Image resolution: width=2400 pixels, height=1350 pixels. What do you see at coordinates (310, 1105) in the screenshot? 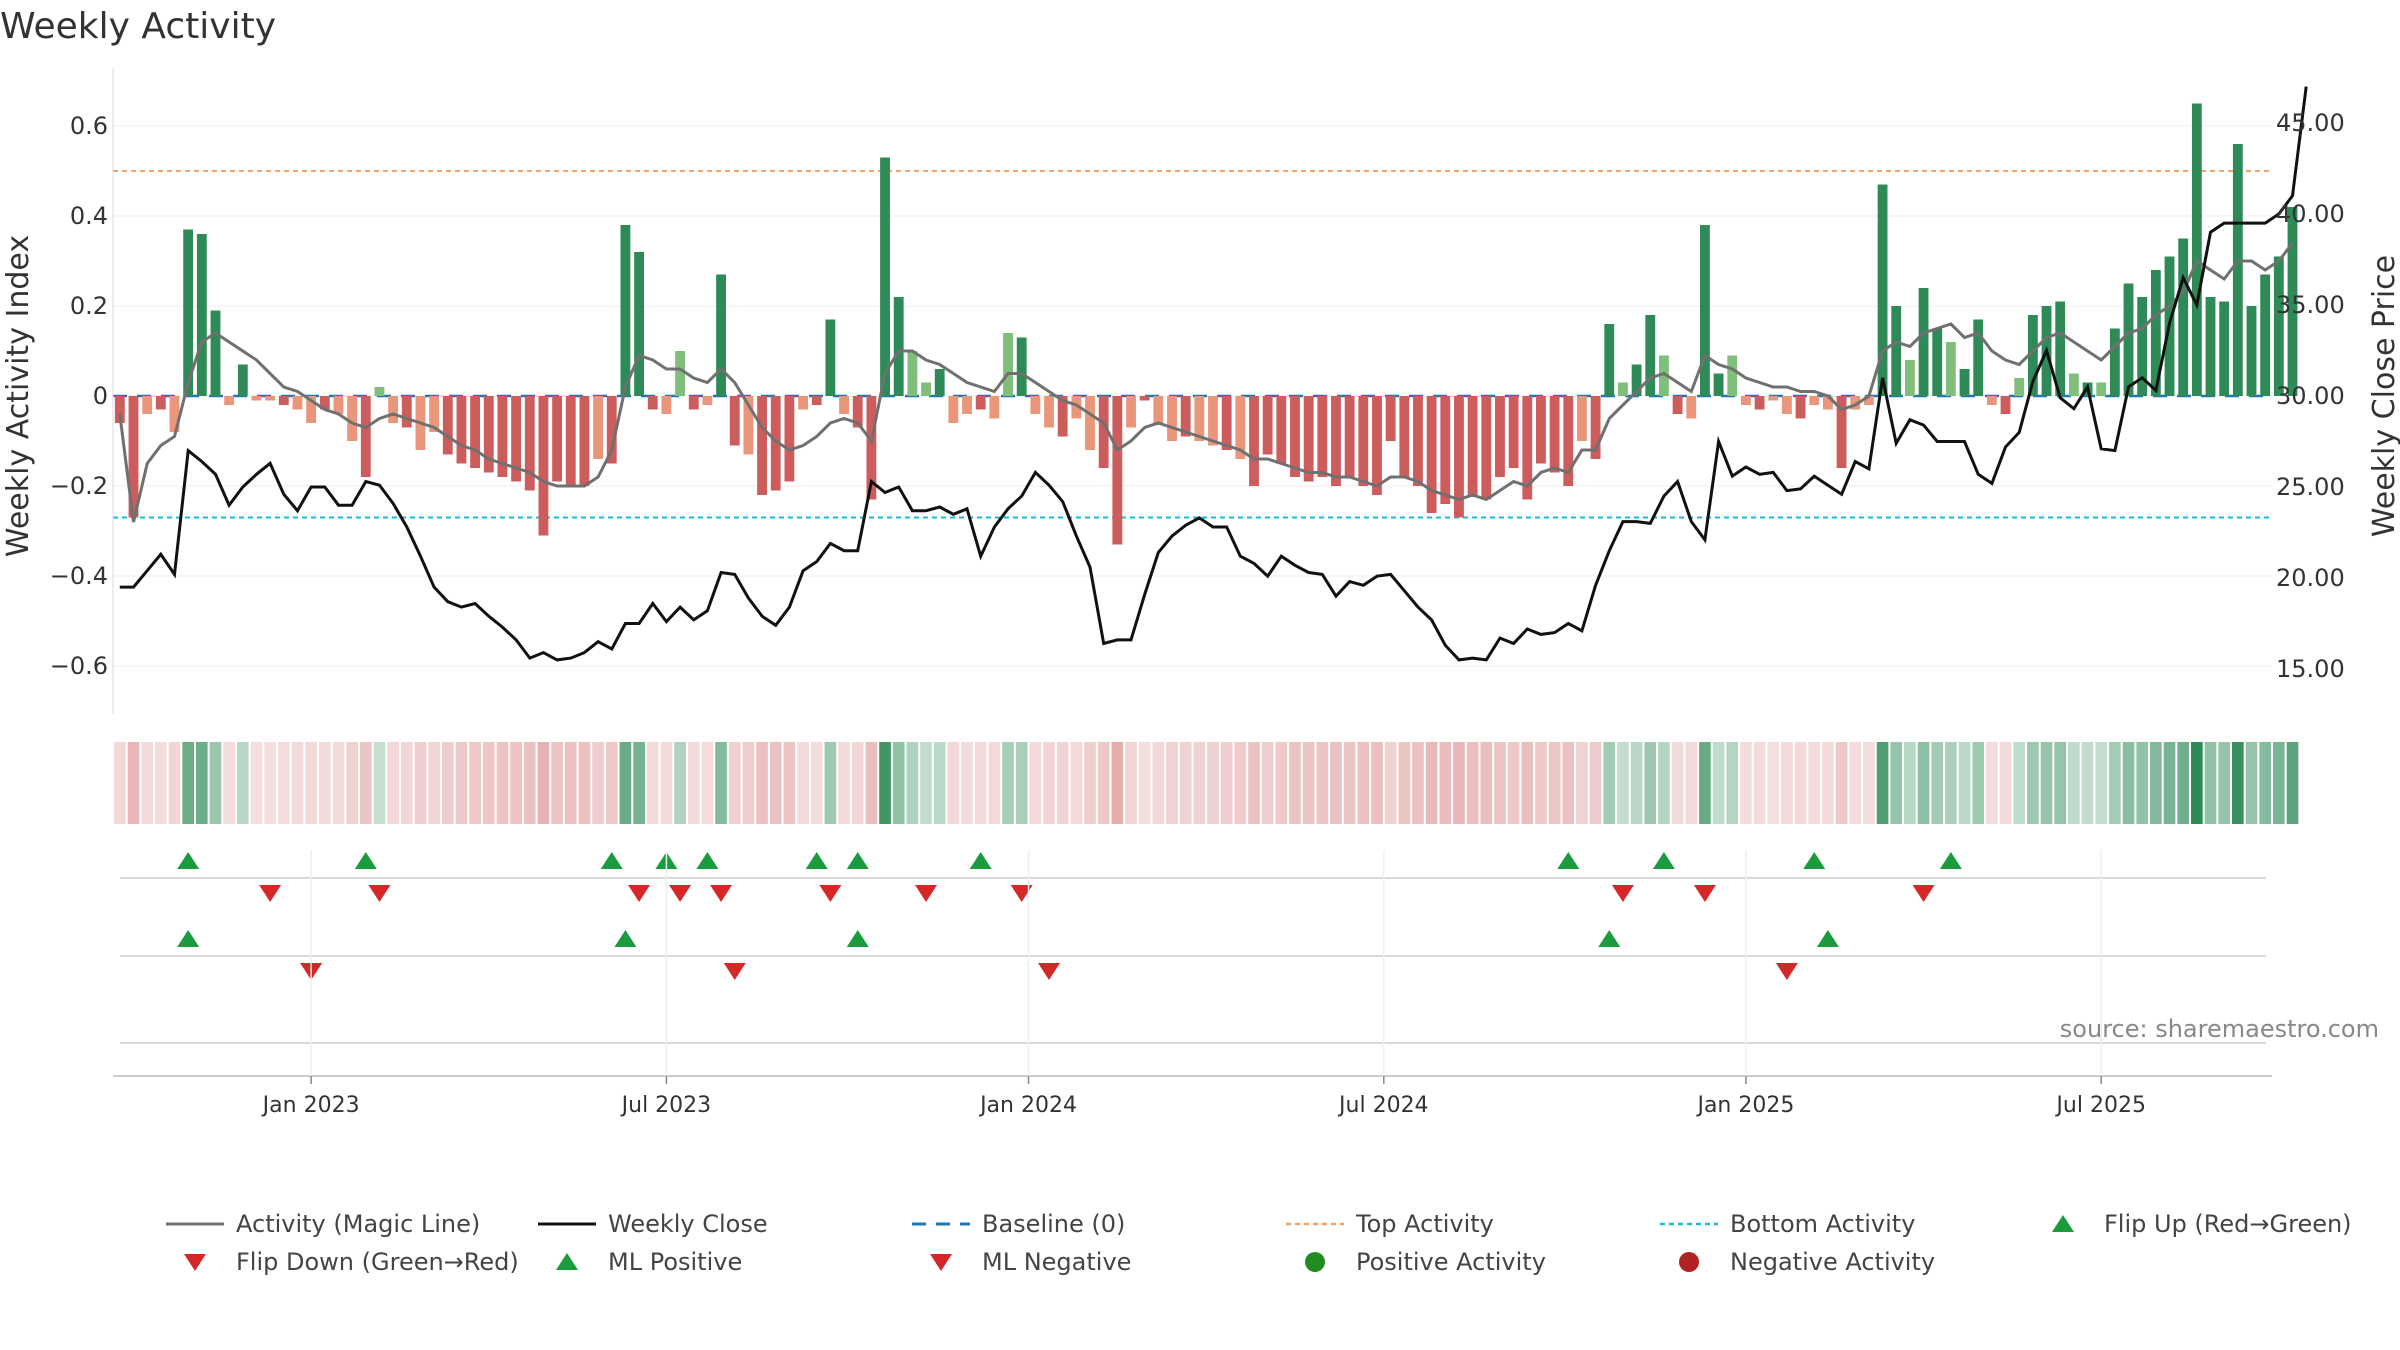
I see `x-tick-label: Jan 2023` at bounding box center [310, 1105].